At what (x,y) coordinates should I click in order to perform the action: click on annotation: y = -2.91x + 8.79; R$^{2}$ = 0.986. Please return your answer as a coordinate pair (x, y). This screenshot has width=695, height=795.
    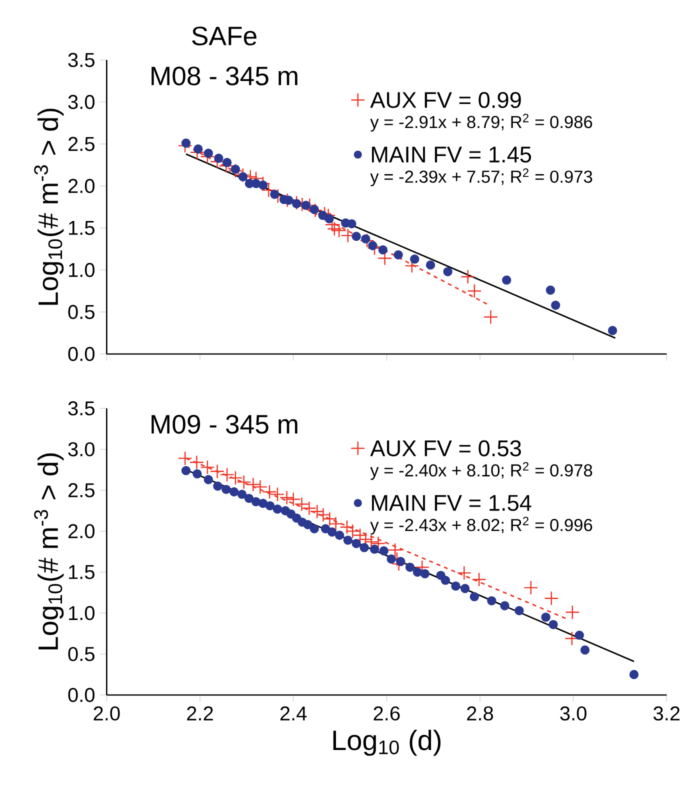
    Looking at the image, I should click on (481, 123).